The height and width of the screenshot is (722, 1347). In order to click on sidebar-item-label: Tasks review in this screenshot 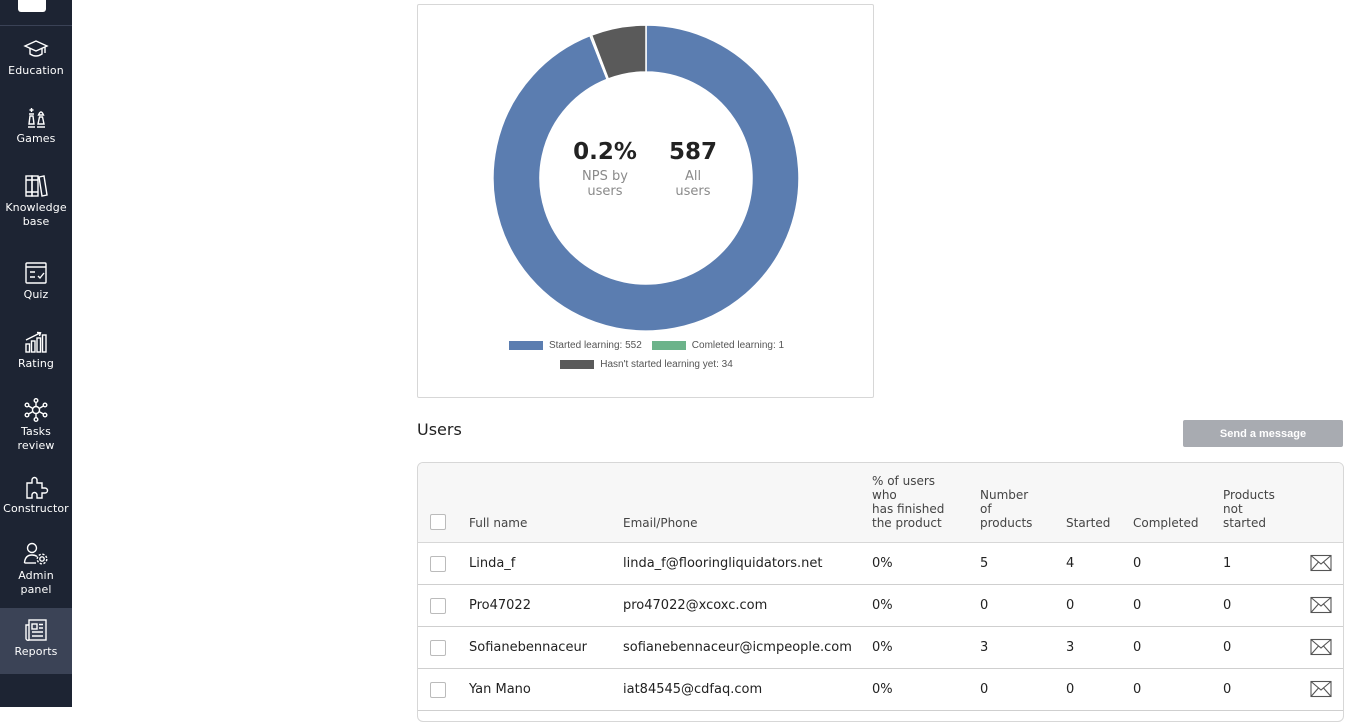, I will do `click(36, 438)`.